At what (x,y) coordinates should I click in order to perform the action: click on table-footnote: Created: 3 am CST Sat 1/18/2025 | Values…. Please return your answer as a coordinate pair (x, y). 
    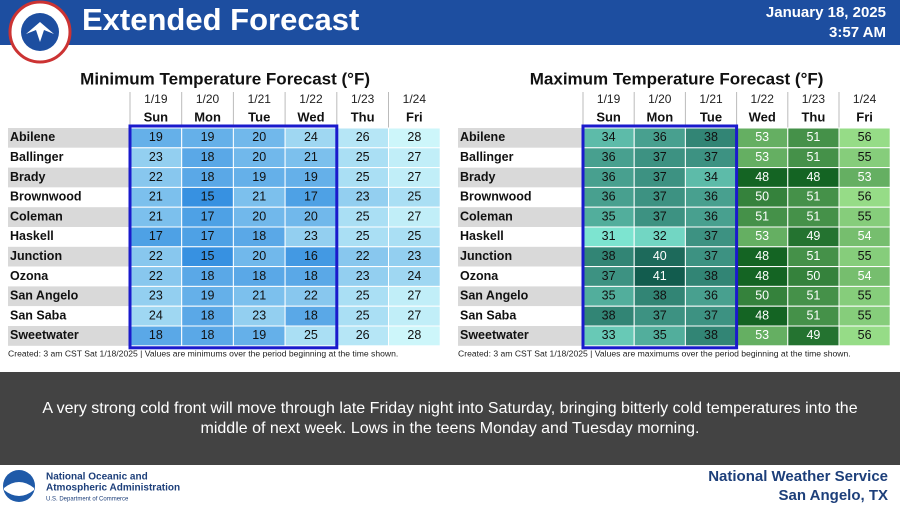
    Looking at the image, I should click on (203, 353).